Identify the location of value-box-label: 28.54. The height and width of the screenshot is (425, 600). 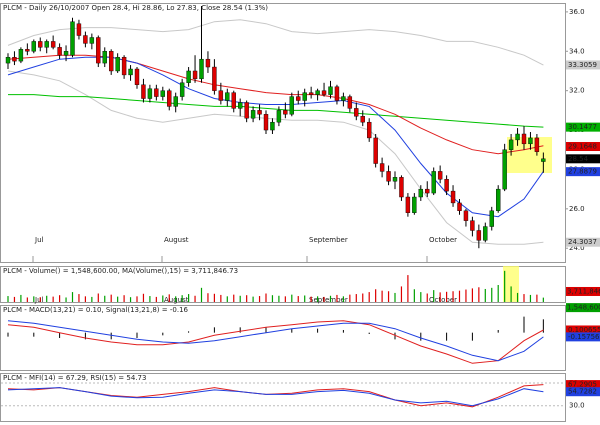
(578, 159).